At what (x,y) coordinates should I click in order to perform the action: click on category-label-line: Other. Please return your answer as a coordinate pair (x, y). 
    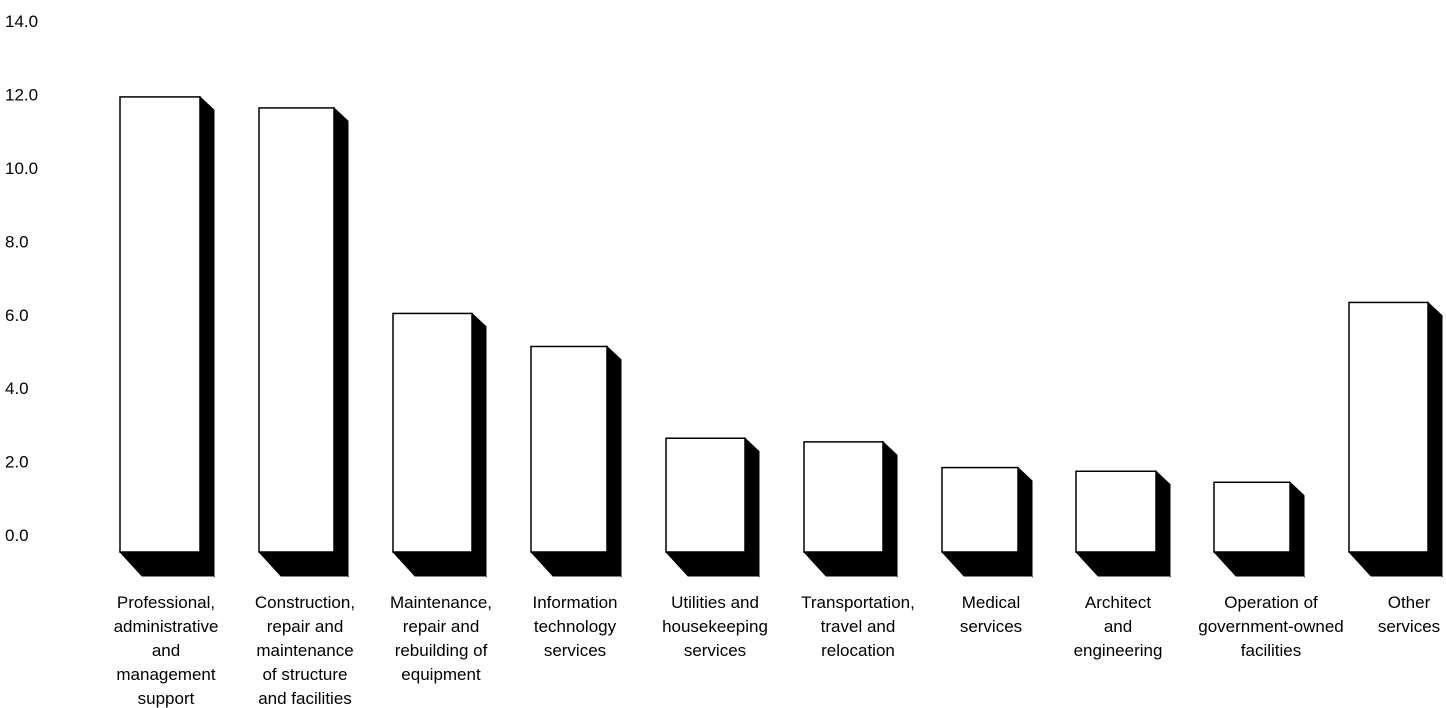
    Looking at the image, I should click on (1409, 602).